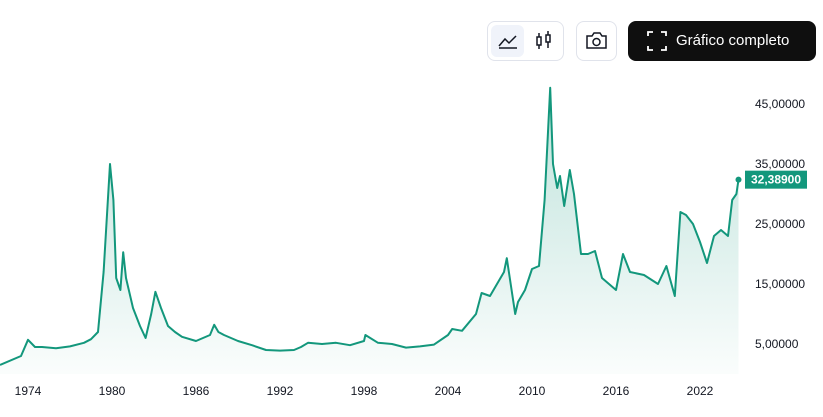 This screenshot has height=417, width=823. Describe the element at coordinates (448, 391) in the screenshot. I see `x-tick-label: 2004` at that location.